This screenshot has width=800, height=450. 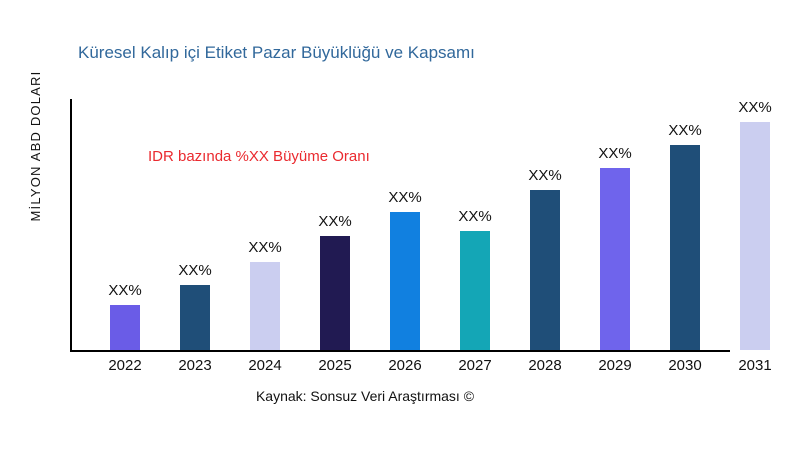 I want to click on bar-value-label-2030: XX%, so click(x=685, y=130).